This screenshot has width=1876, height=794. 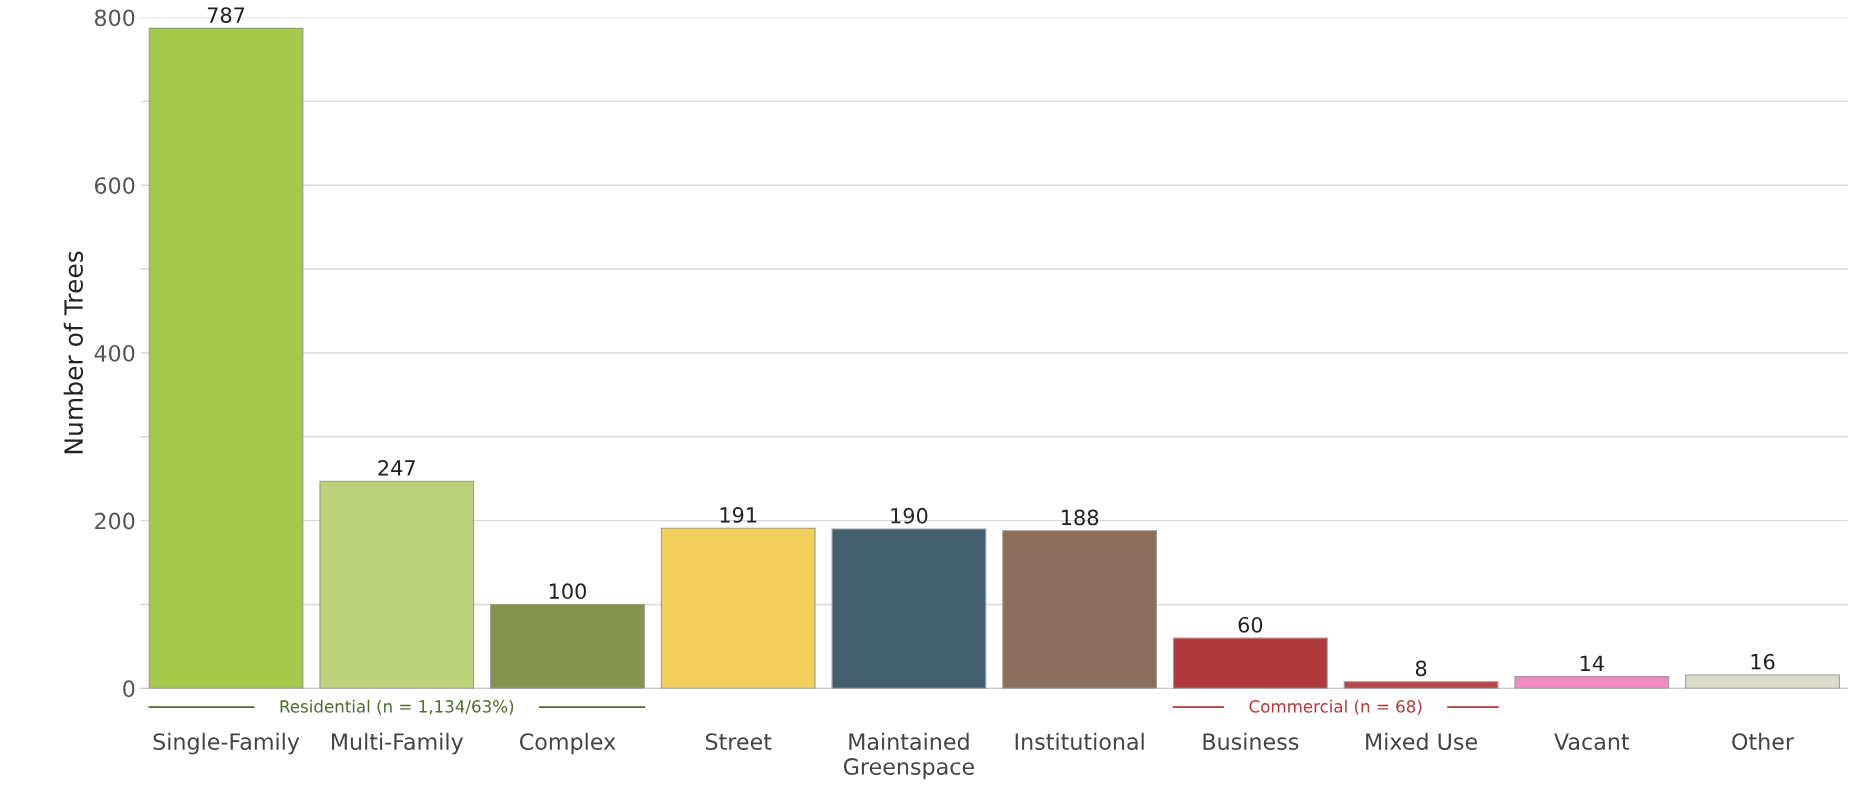 I want to click on data-label: 190, so click(x=909, y=515).